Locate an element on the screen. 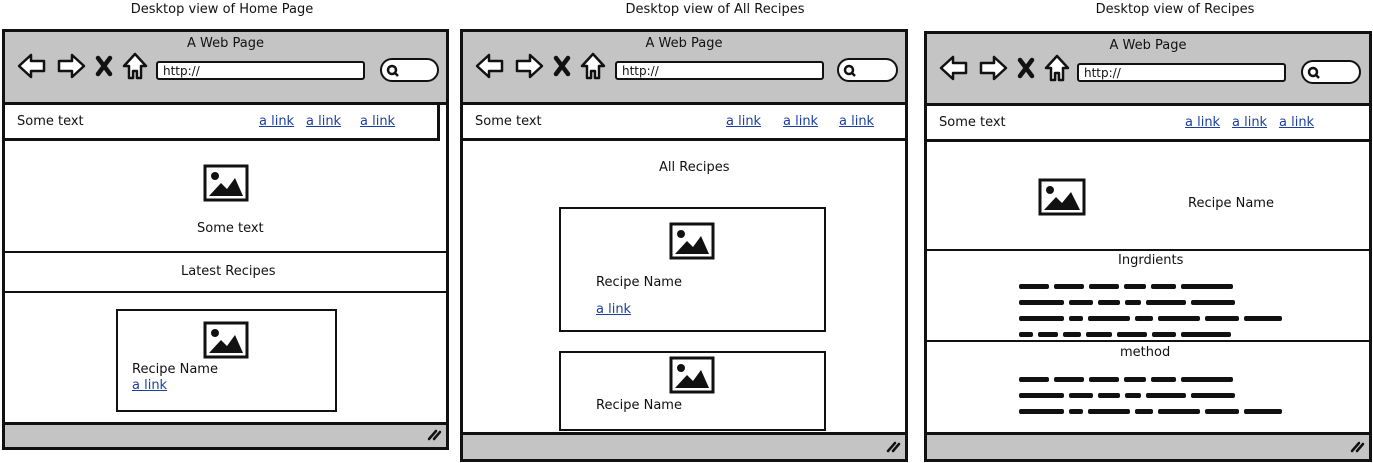  ingredients-title: Ingrdients is located at coordinates (1151, 260).